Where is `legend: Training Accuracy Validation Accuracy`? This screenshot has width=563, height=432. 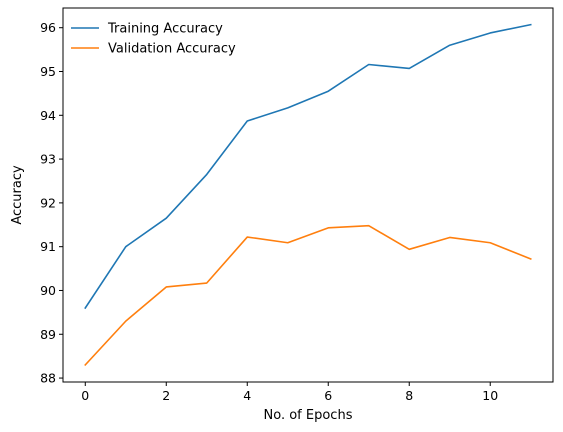
legend: Training Accuracy Validation Accuracy is located at coordinates (153, 39).